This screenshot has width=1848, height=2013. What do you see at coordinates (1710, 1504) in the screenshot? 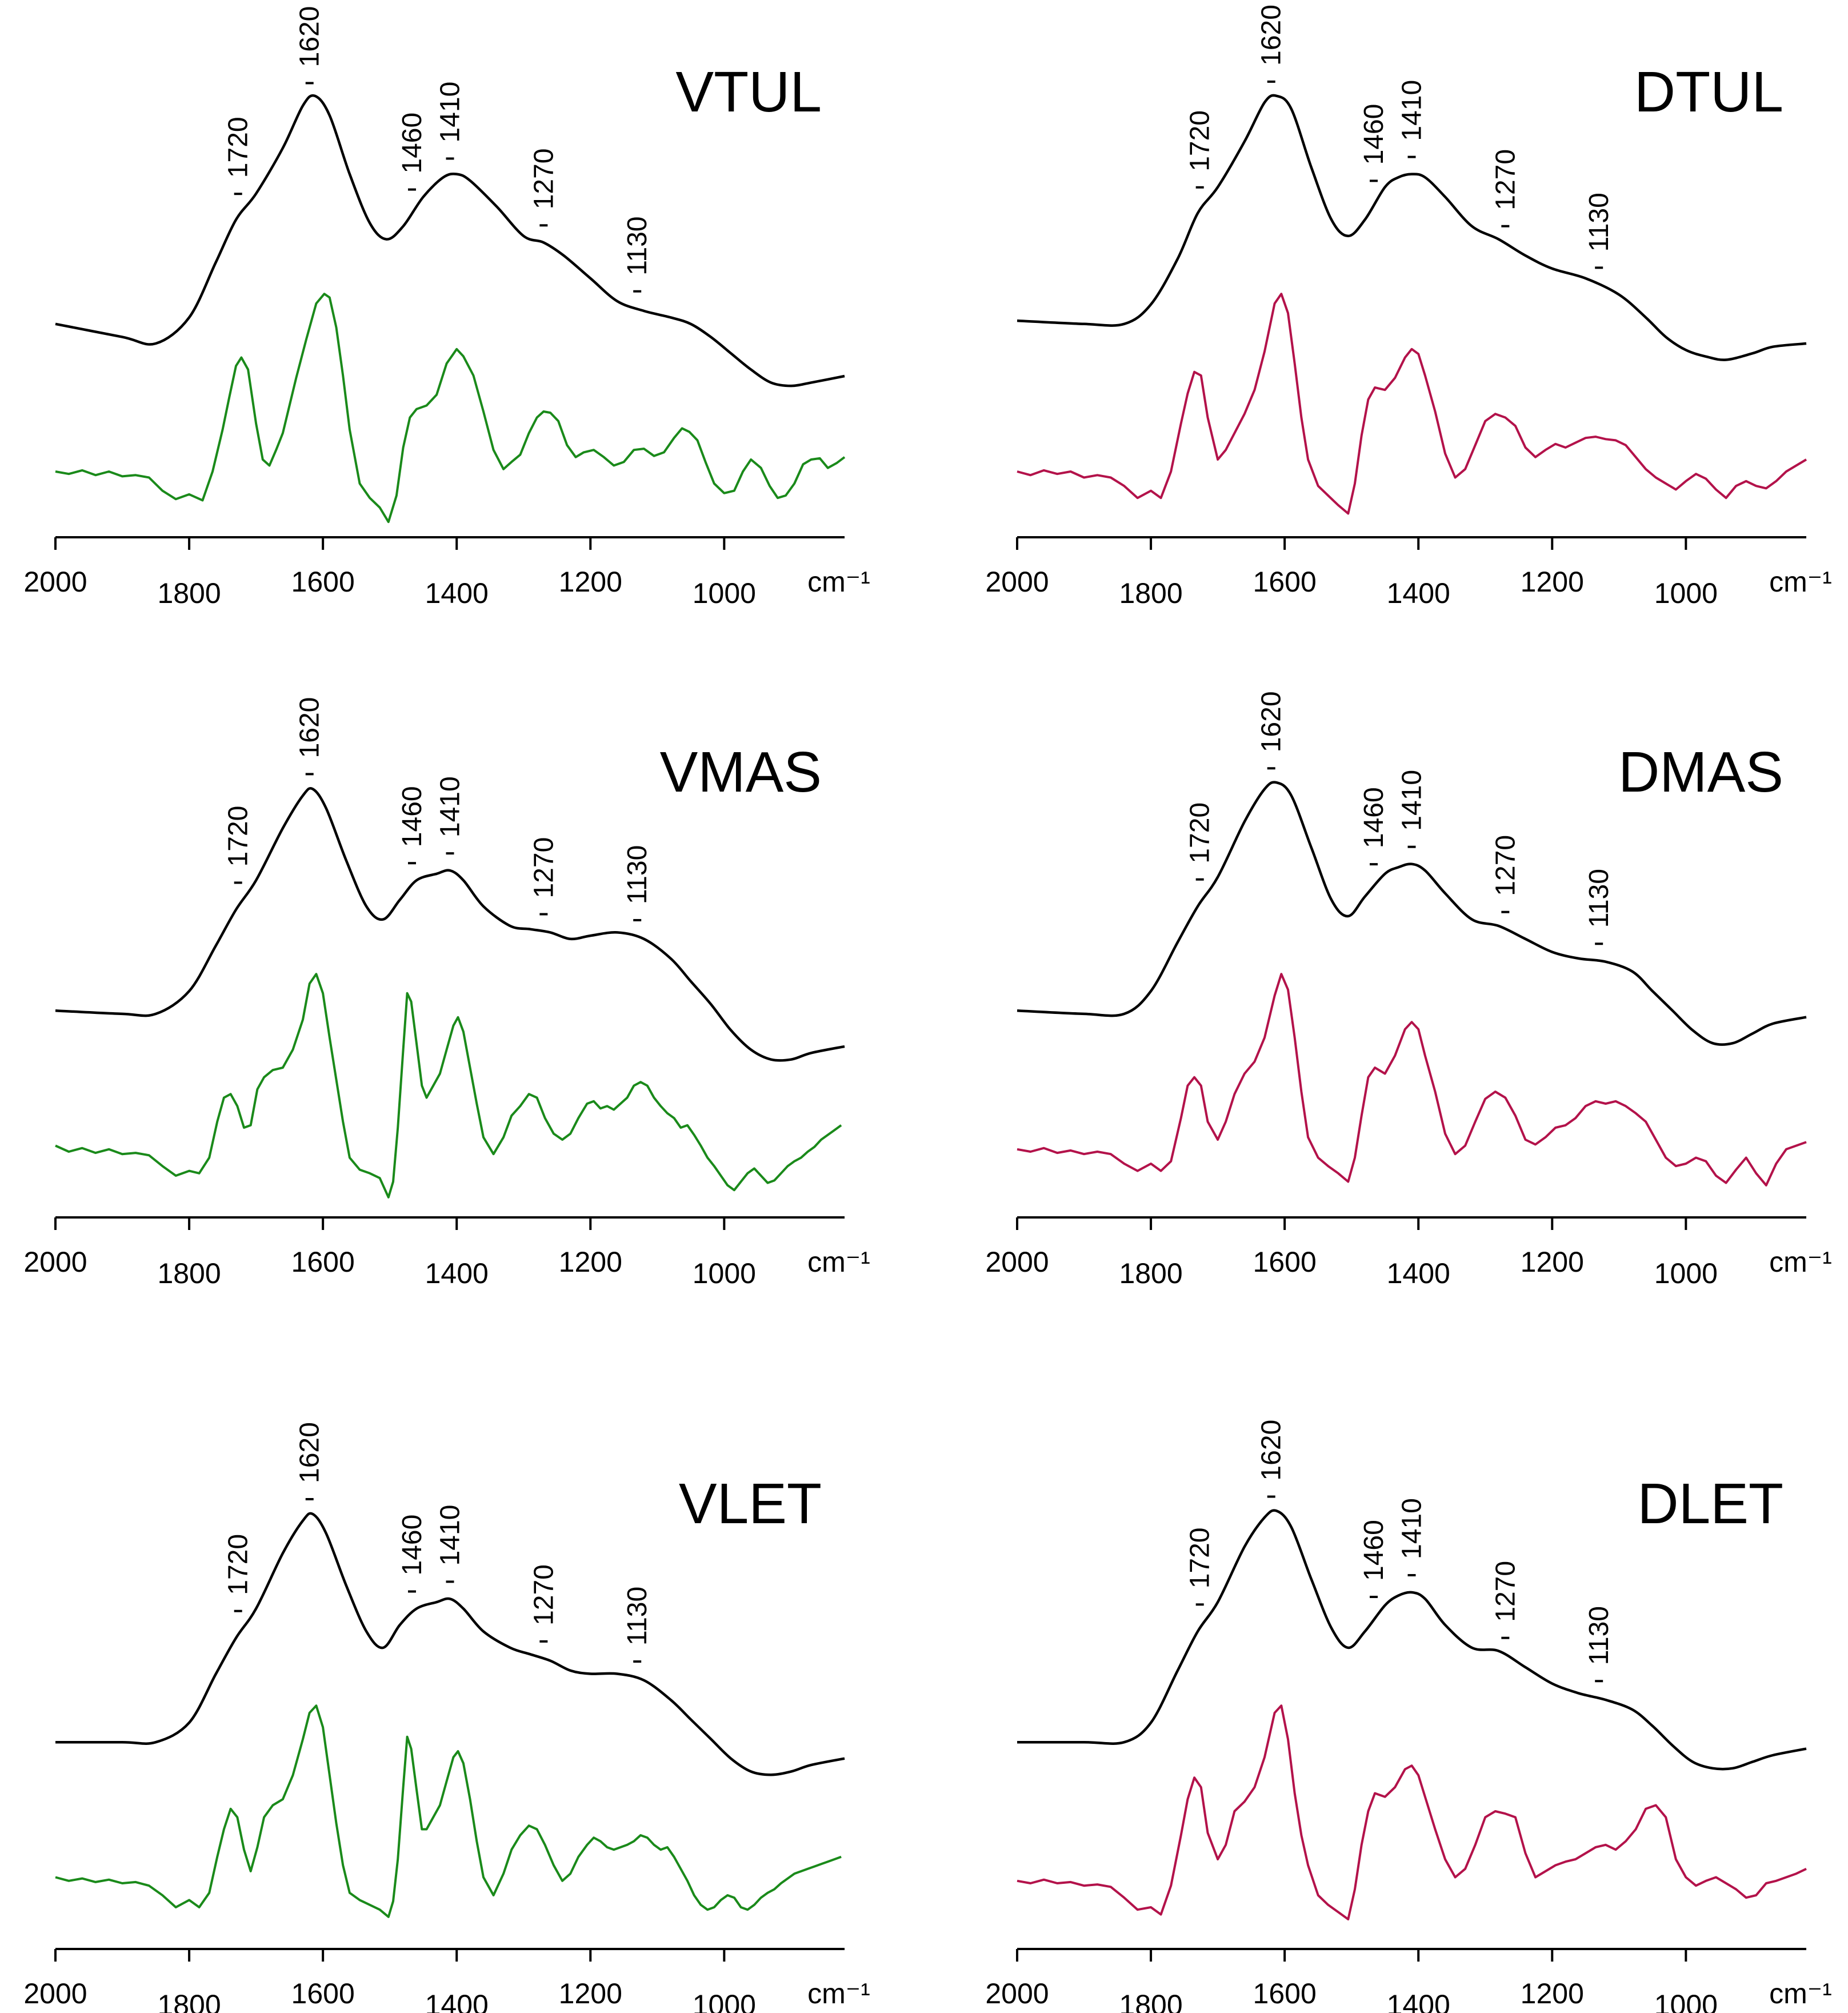
I see `panel-title: DLET` at bounding box center [1710, 1504].